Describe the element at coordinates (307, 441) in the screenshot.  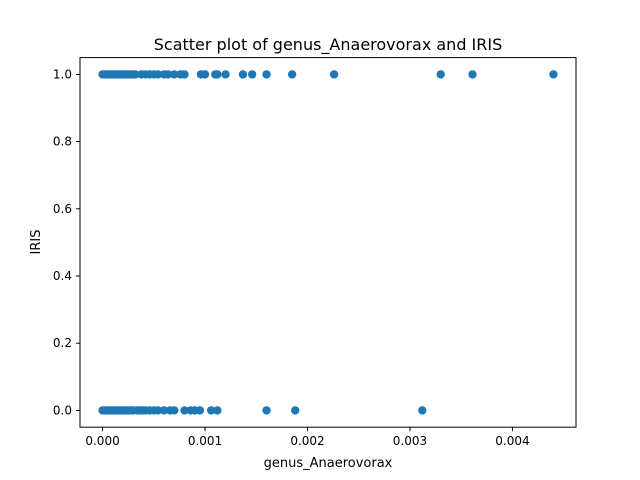
I see `x-tick-label: 0.002` at that location.